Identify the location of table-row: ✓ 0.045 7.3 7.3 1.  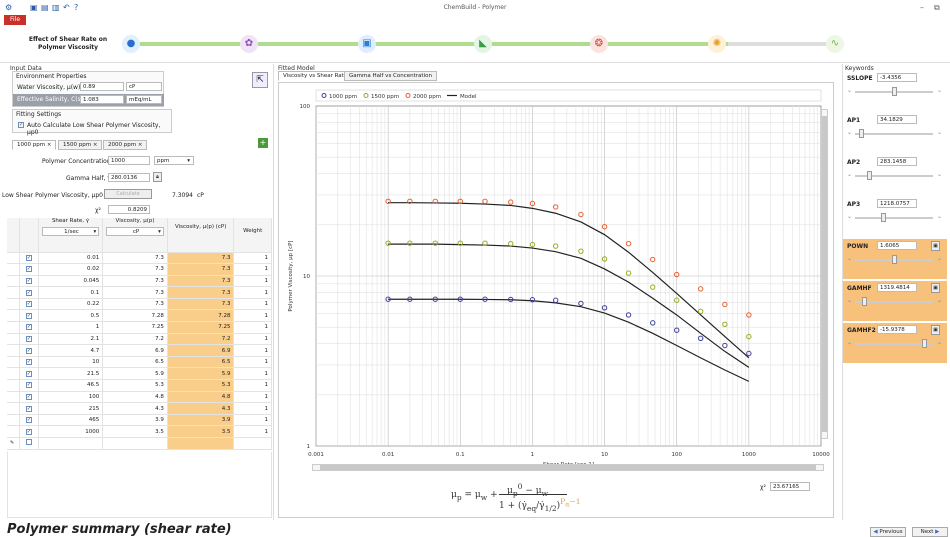
(139, 281).